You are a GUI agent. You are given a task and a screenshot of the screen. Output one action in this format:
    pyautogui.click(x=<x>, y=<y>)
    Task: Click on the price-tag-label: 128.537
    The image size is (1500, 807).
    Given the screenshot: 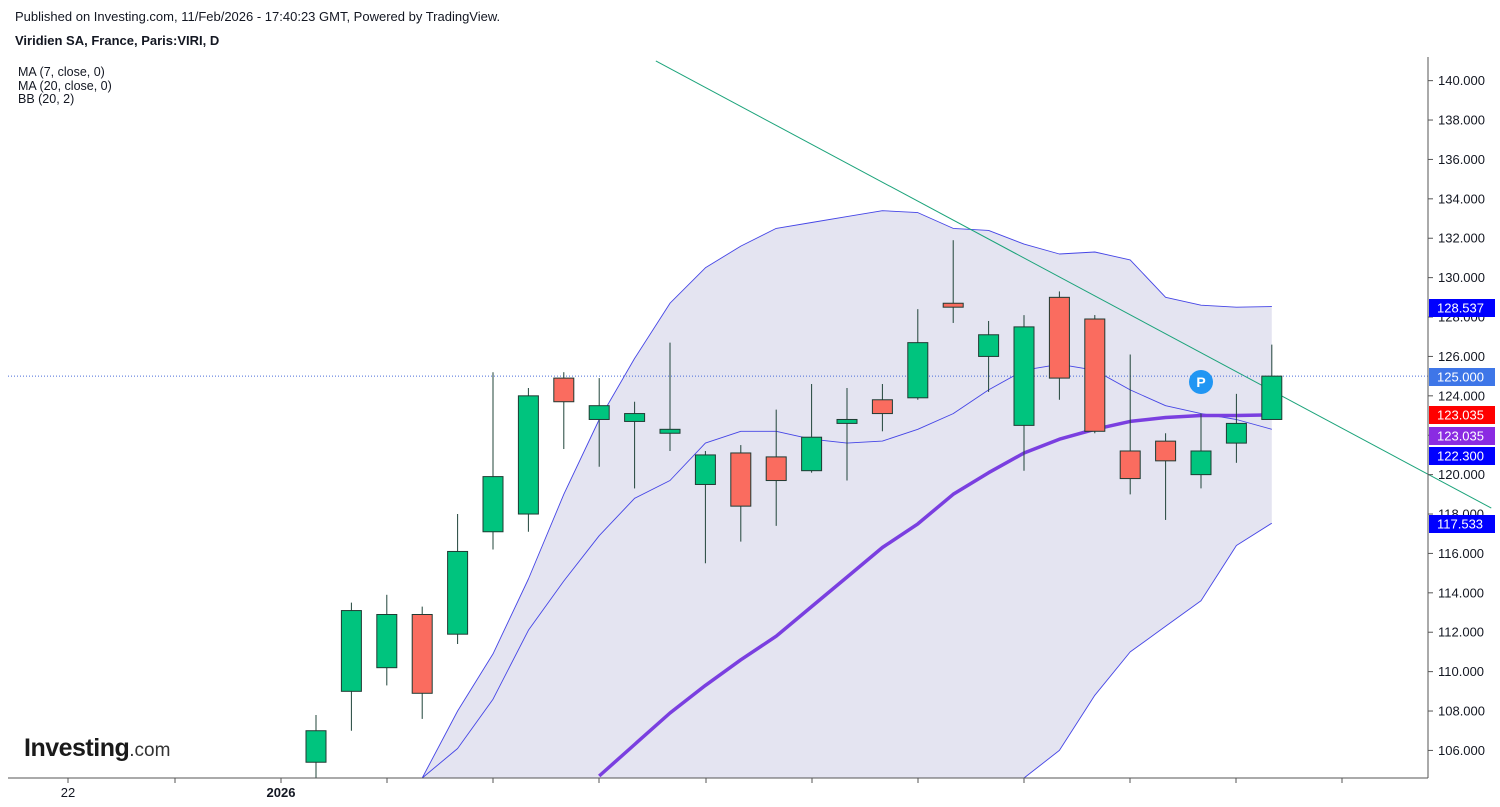 What is the action you would take?
    pyautogui.click(x=1460, y=308)
    